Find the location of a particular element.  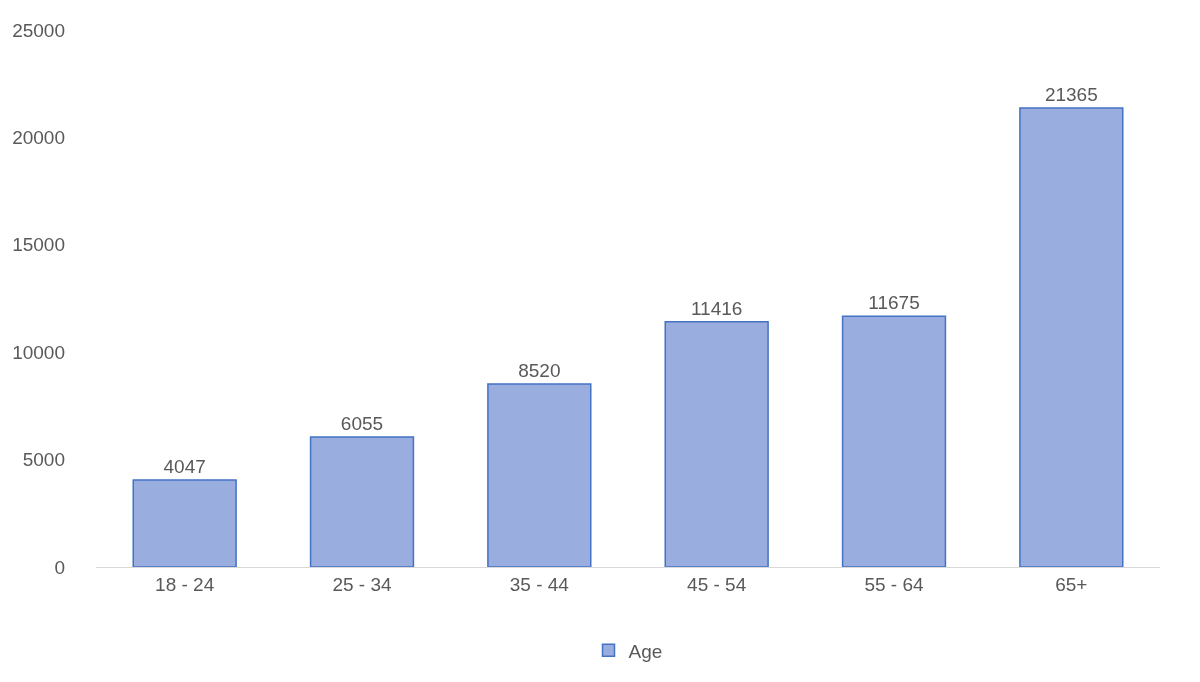

data-label: 11675 is located at coordinates (894, 303).